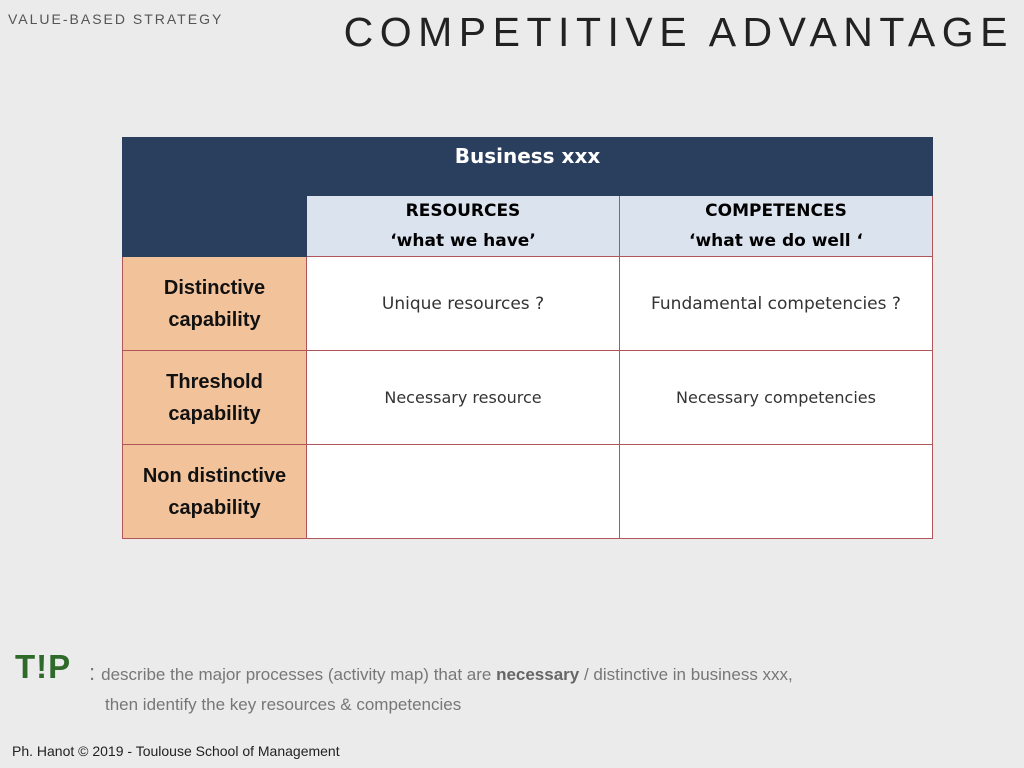 Image resolution: width=1024 pixels, height=768 pixels. Describe the element at coordinates (678, 32) in the screenshot. I see `slide-title: COMPETITIVE ADVANTAGE` at that location.